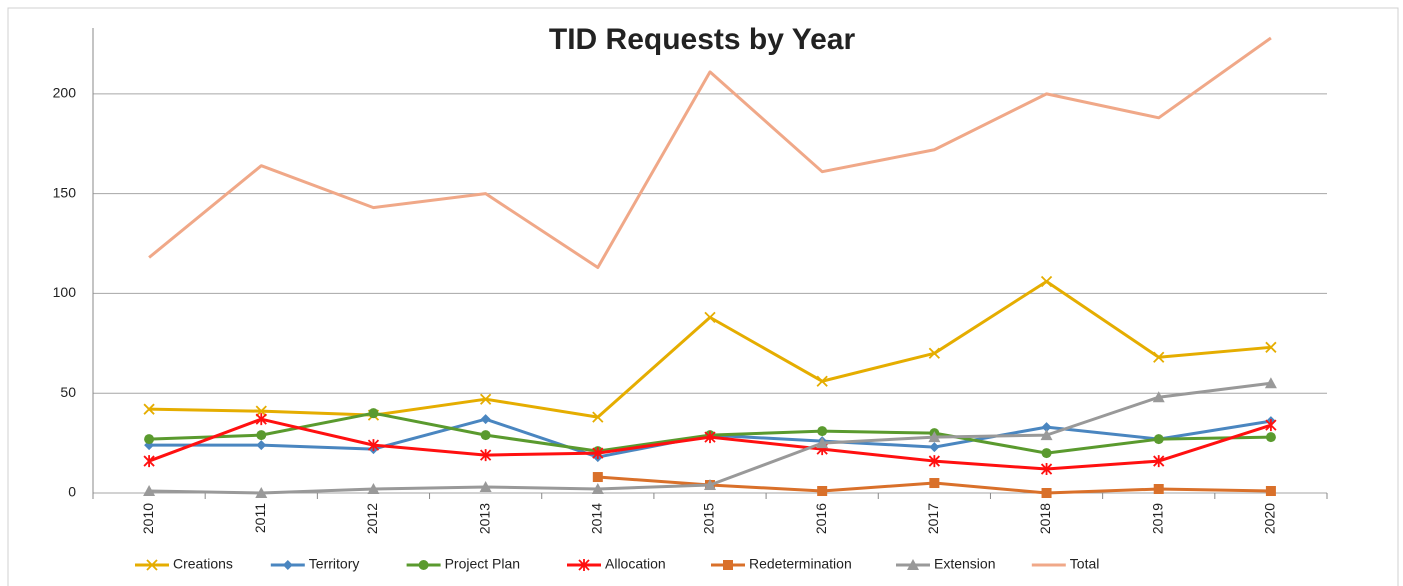 This screenshot has height=586, width=1403. What do you see at coordinates (484, 518) in the screenshot?
I see `x-tick-label: 2013` at bounding box center [484, 518].